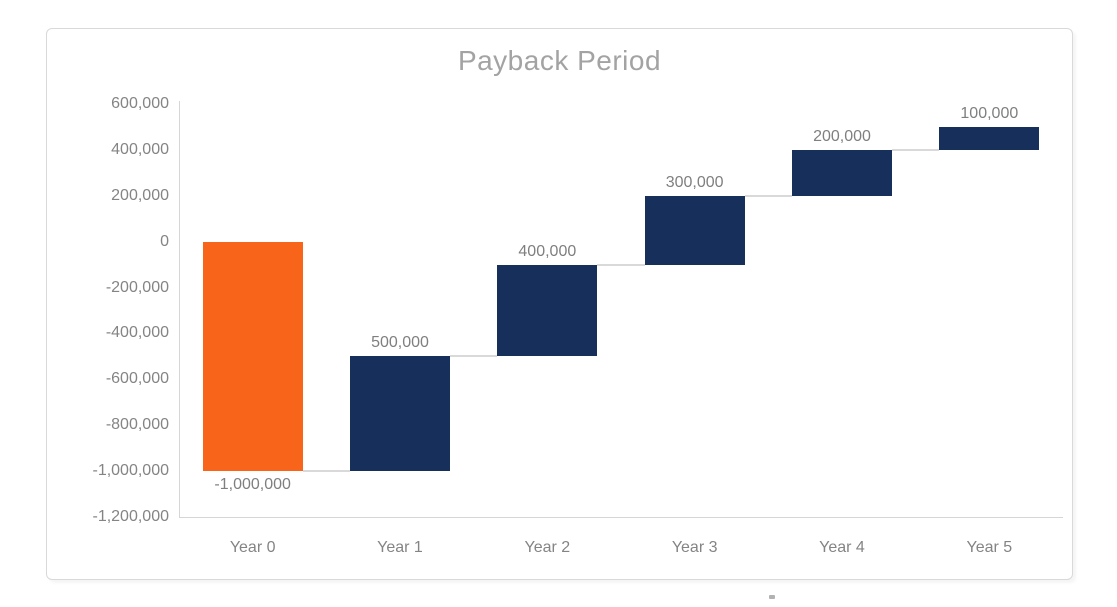 This screenshot has height=607, width=1117. I want to click on chart-title: Payback Period, so click(559, 60).